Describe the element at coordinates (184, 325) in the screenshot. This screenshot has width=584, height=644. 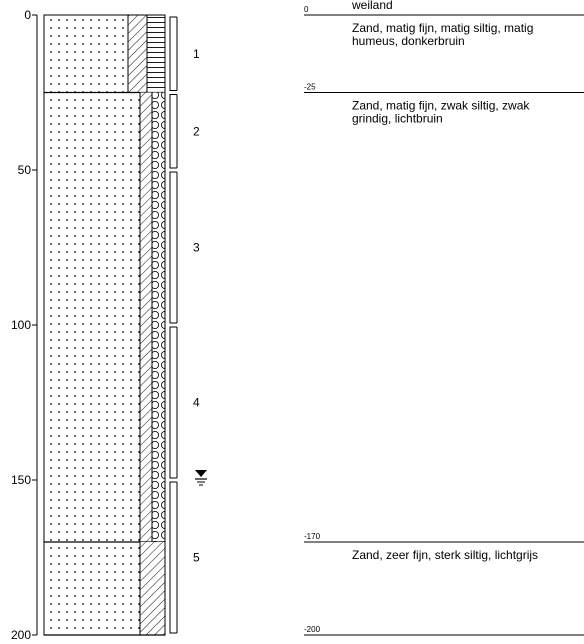
I see `sample-intervals: 1 2 3 4 5` at that location.